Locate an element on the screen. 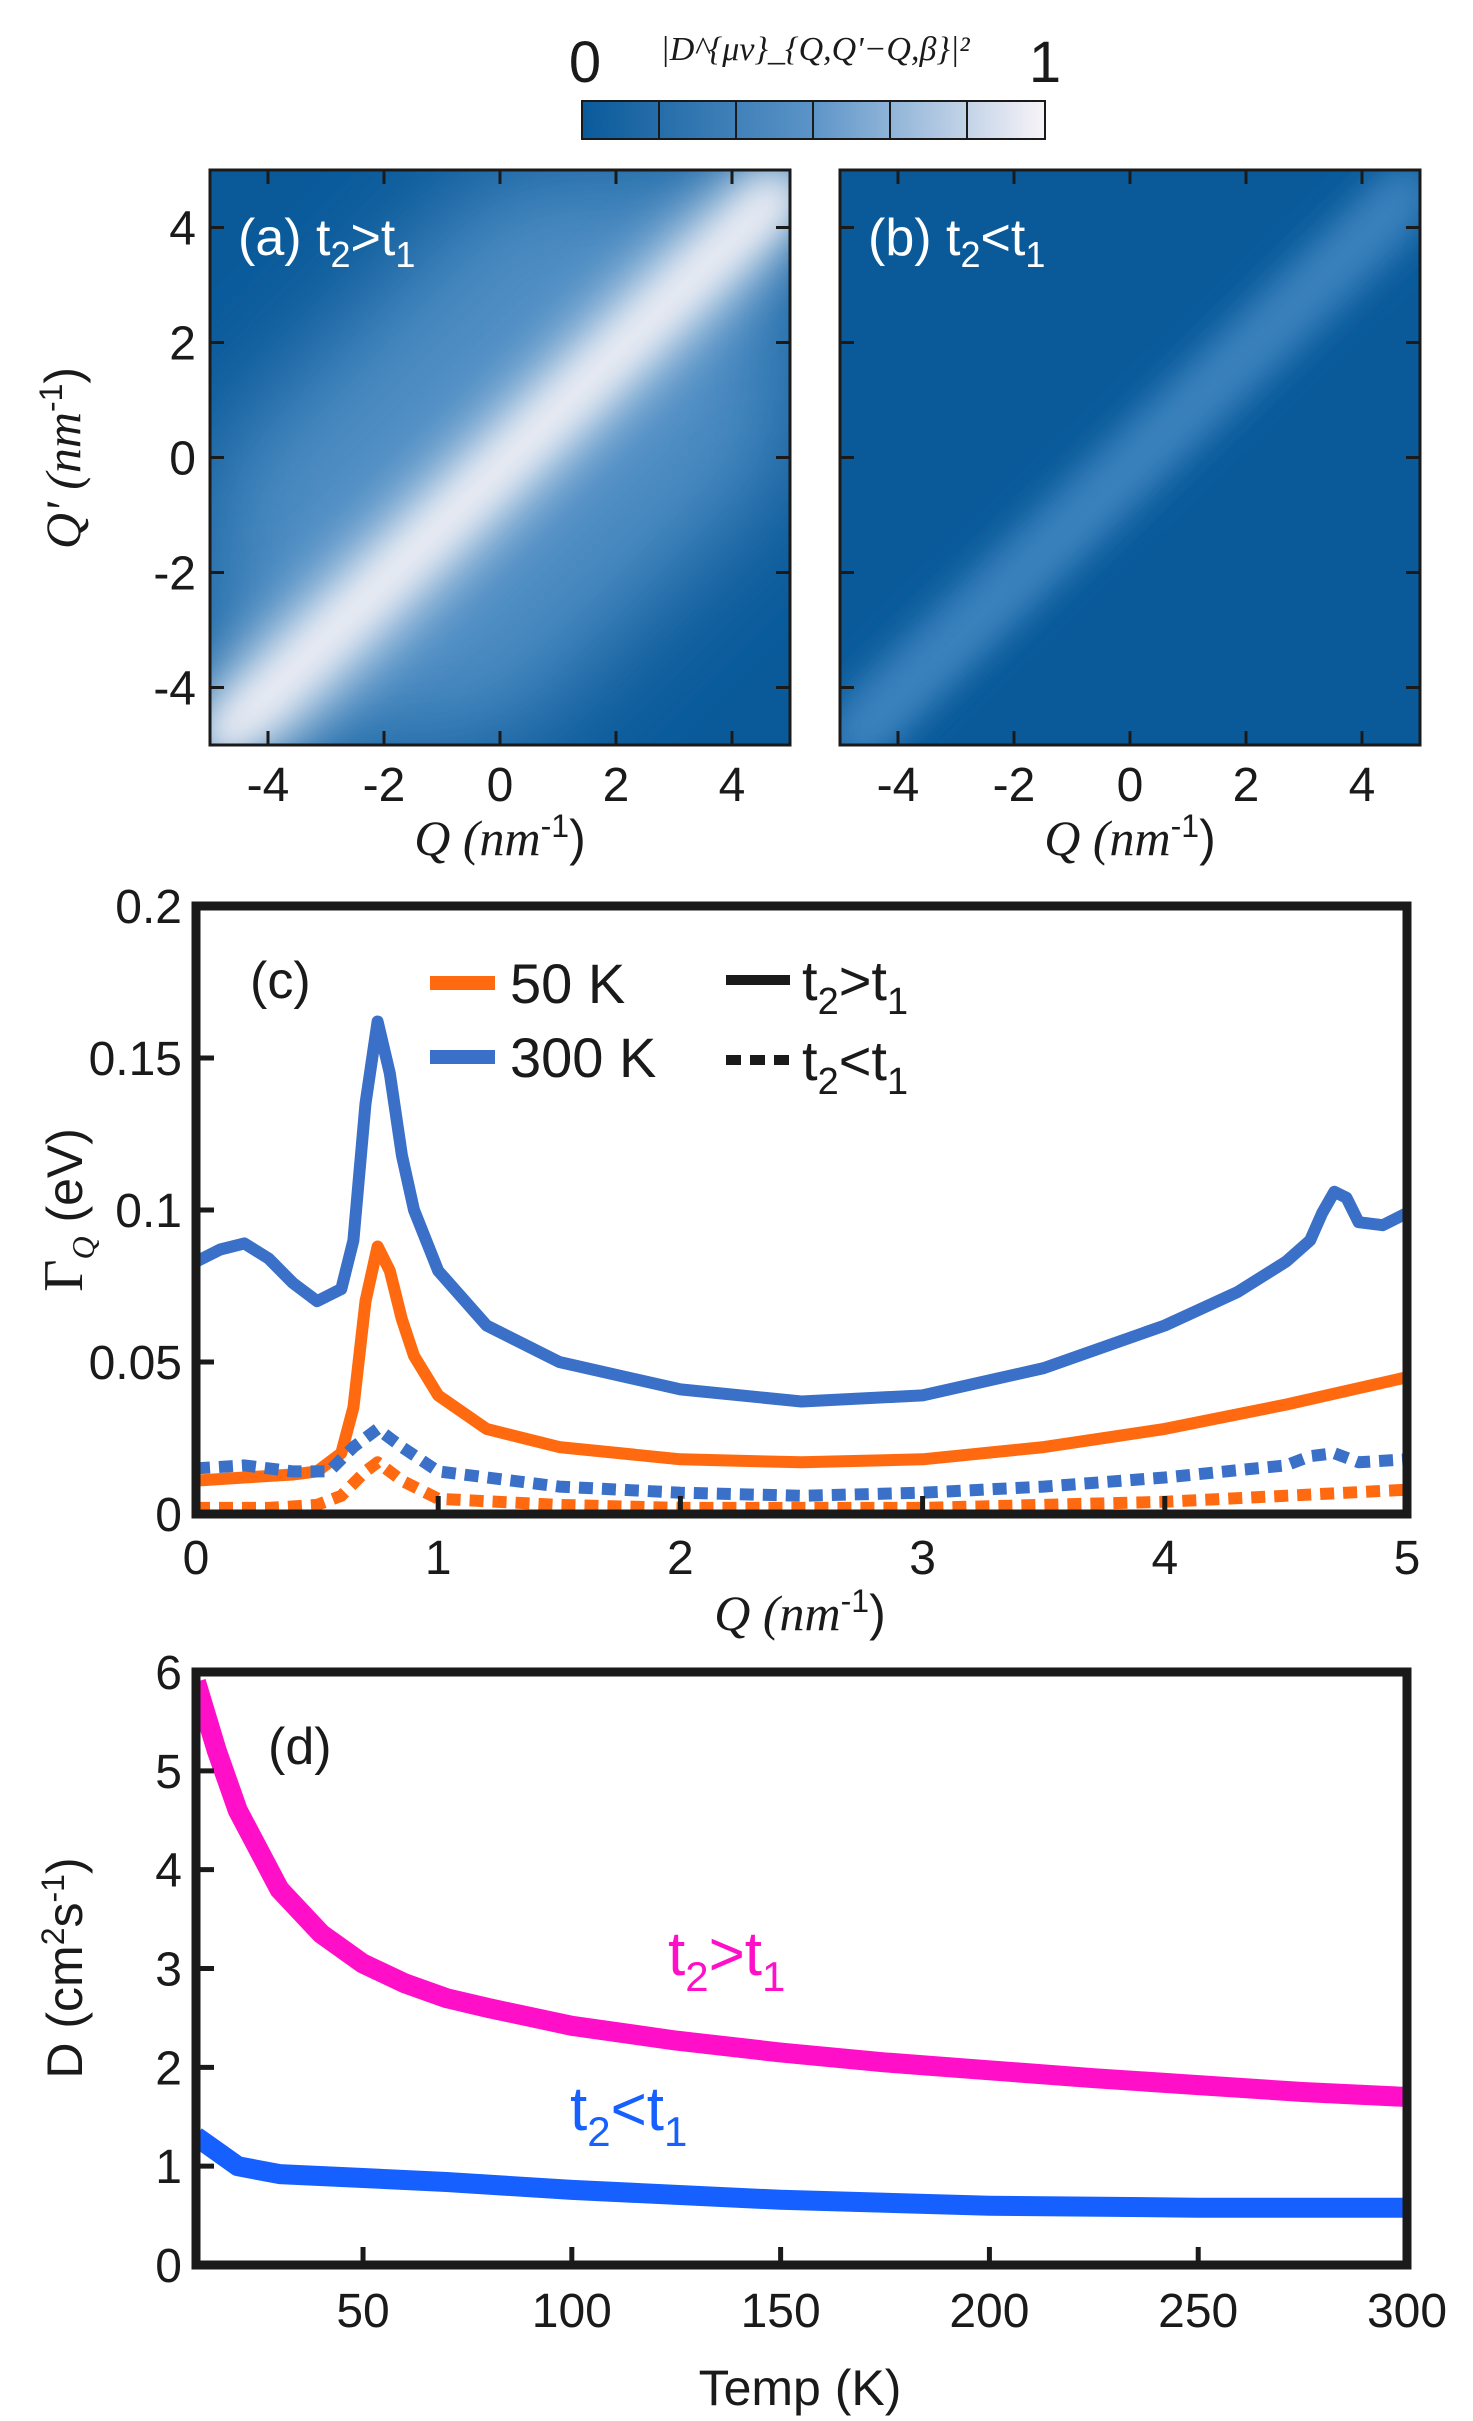  colorbar-min-label: 0 is located at coordinates (585, 62).